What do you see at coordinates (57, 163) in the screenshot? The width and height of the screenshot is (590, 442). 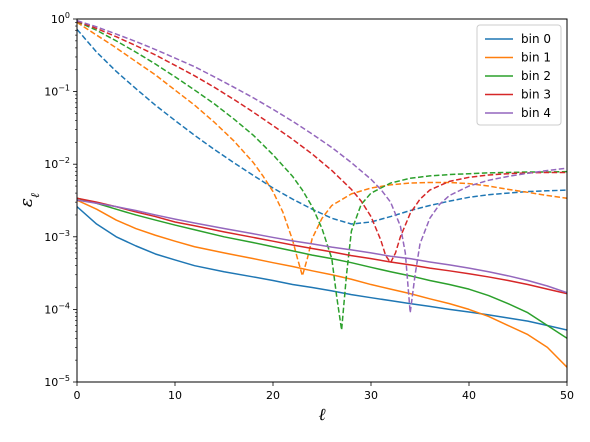 I see `y-tick-label: 10⁻²` at bounding box center [57, 163].